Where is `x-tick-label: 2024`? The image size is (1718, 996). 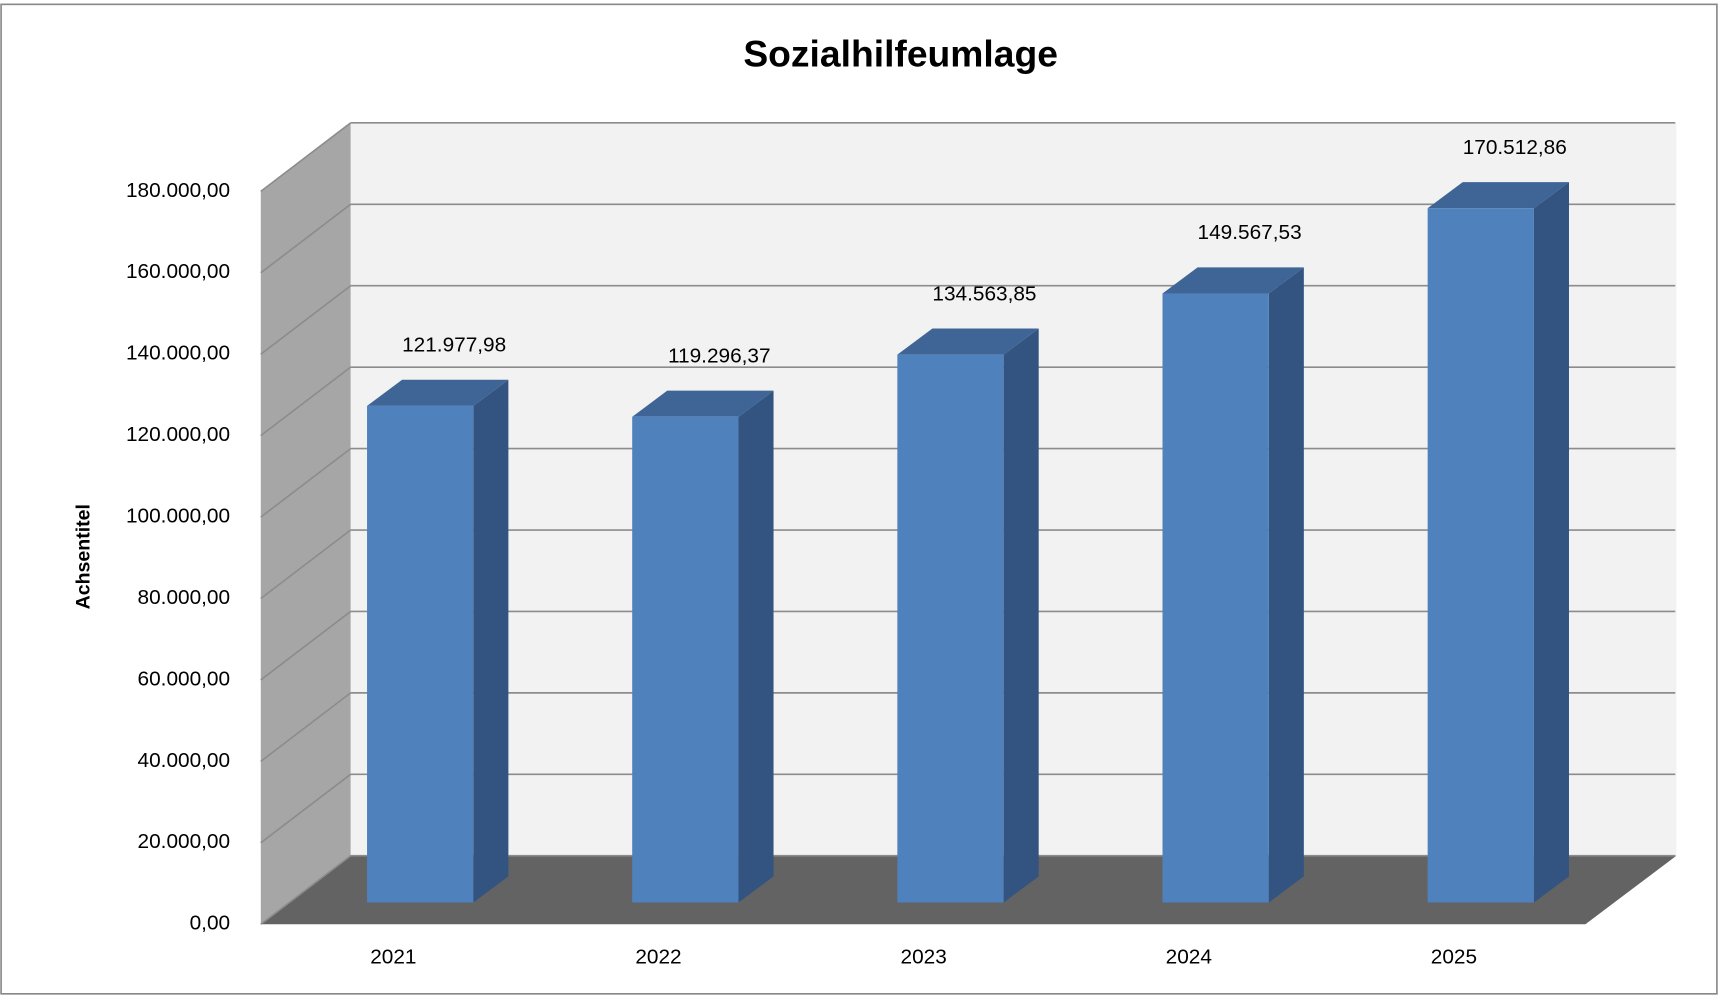
x-tick-label: 2024 is located at coordinates (1189, 956).